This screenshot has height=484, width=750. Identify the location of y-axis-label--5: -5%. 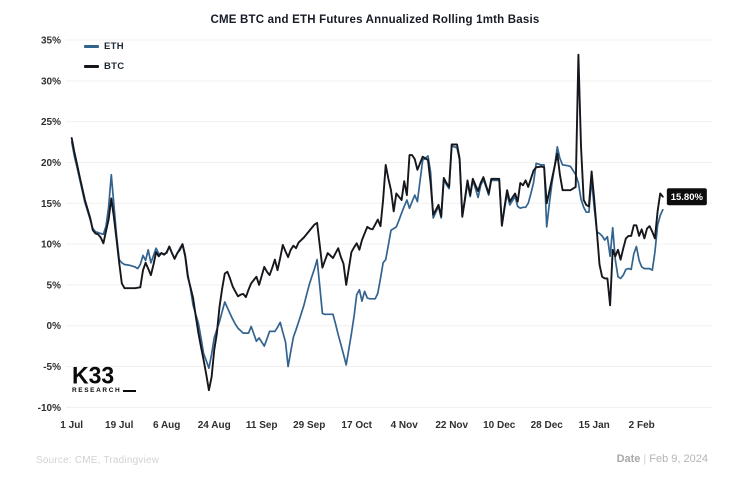
(52, 367).